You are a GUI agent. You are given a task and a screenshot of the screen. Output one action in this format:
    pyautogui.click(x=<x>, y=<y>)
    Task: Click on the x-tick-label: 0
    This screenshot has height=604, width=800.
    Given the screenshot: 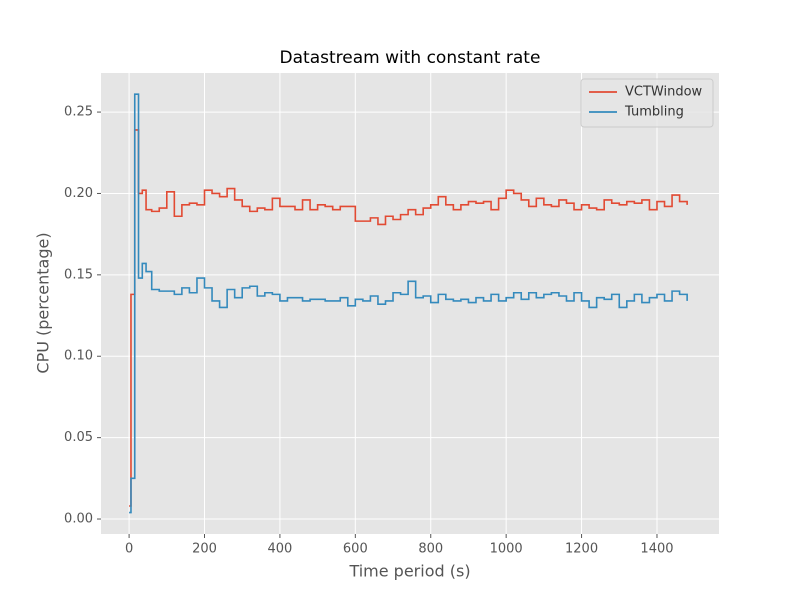 What is the action you would take?
    pyautogui.click(x=129, y=549)
    